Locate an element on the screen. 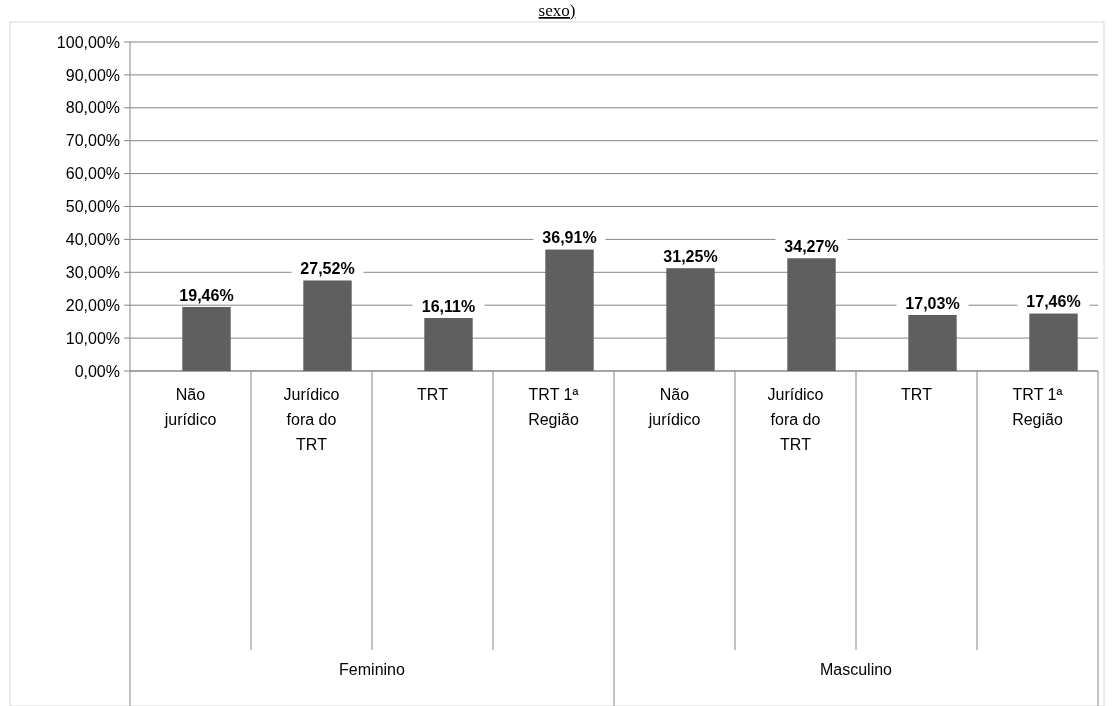  y-tick-label: 30,00% is located at coordinates (92, 272).